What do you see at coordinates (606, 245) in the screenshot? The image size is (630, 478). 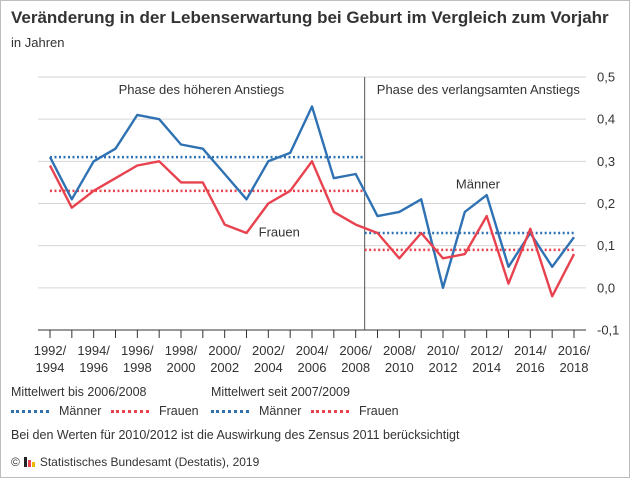 I see `y-tick-label: 0,1` at bounding box center [606, 245].